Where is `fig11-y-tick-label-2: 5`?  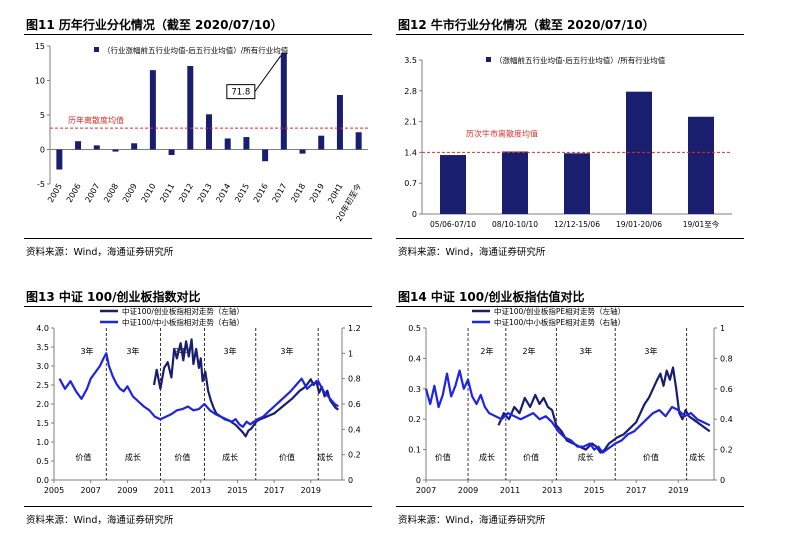
fig11-y-tick-label-2: 5 is located at coordinates (42, 115).